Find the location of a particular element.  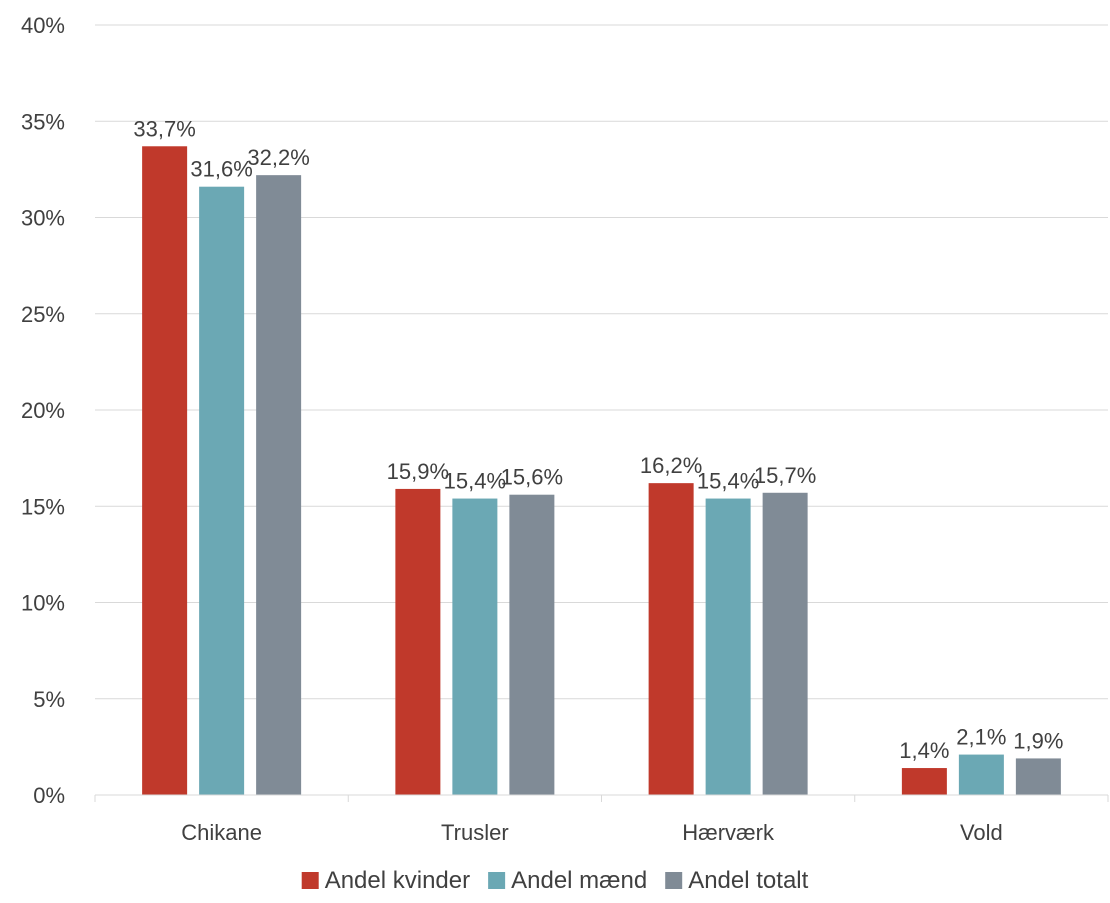

y-tick-label: 35% is located at coordinates (43, 121).